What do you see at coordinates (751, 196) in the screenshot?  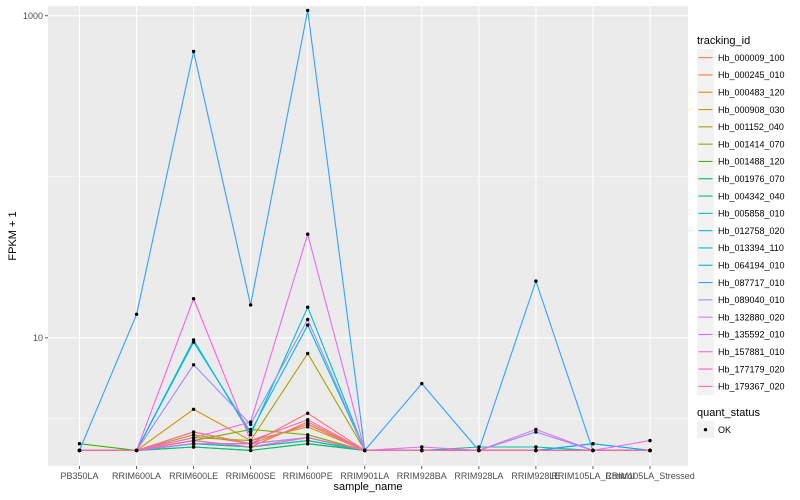 I see `legend-item-label: Hb_004342_040` at bounding box center [751, 196].